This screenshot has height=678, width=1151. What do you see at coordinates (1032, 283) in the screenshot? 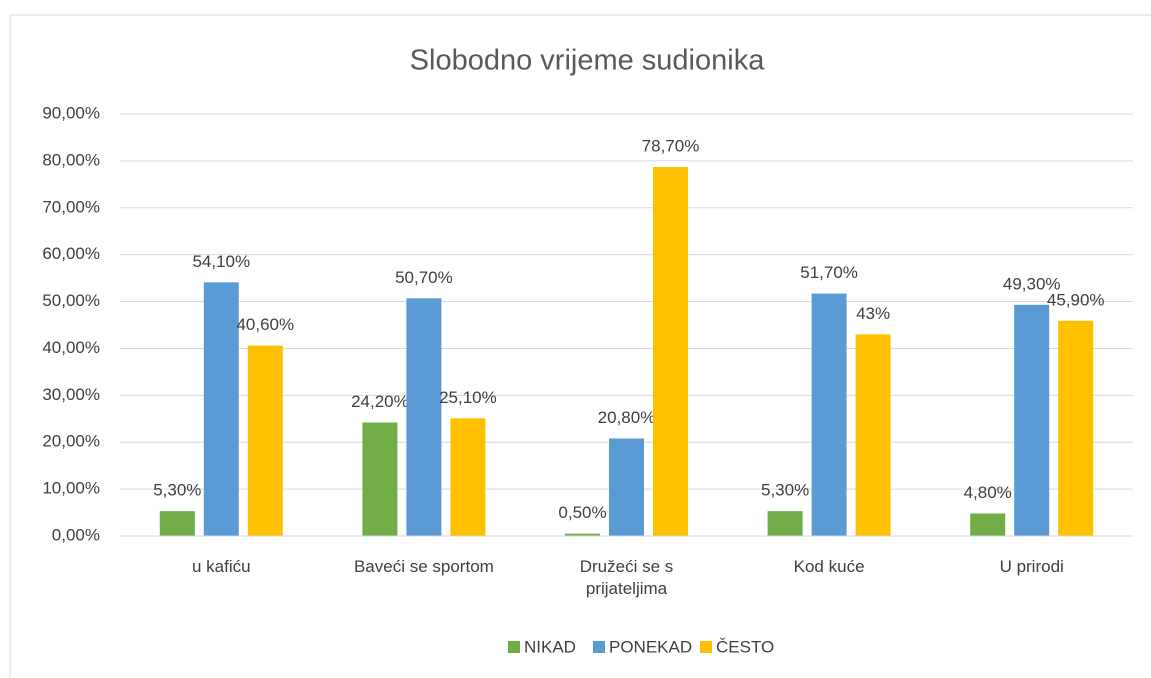
I see `value-label: 49,30%` at bounding box center [1032, 283].